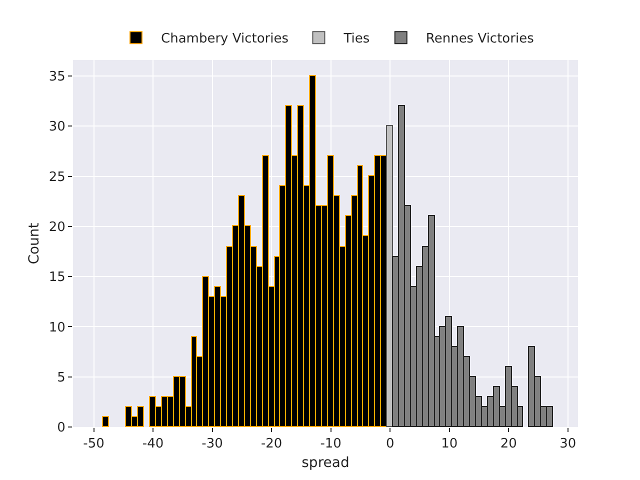 The height and width of the screenshot is (480, 640). Describe the element at coordinates (212, 444) in the screenshot. I see `x-tick-label: -30` at that location.